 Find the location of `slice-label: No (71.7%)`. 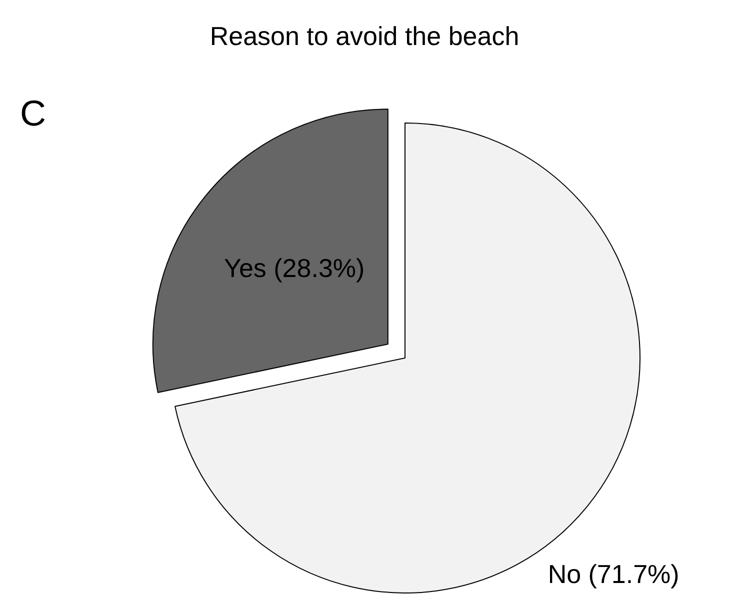

slice-label: No (71.7%) is located at coordinates (614, 573).